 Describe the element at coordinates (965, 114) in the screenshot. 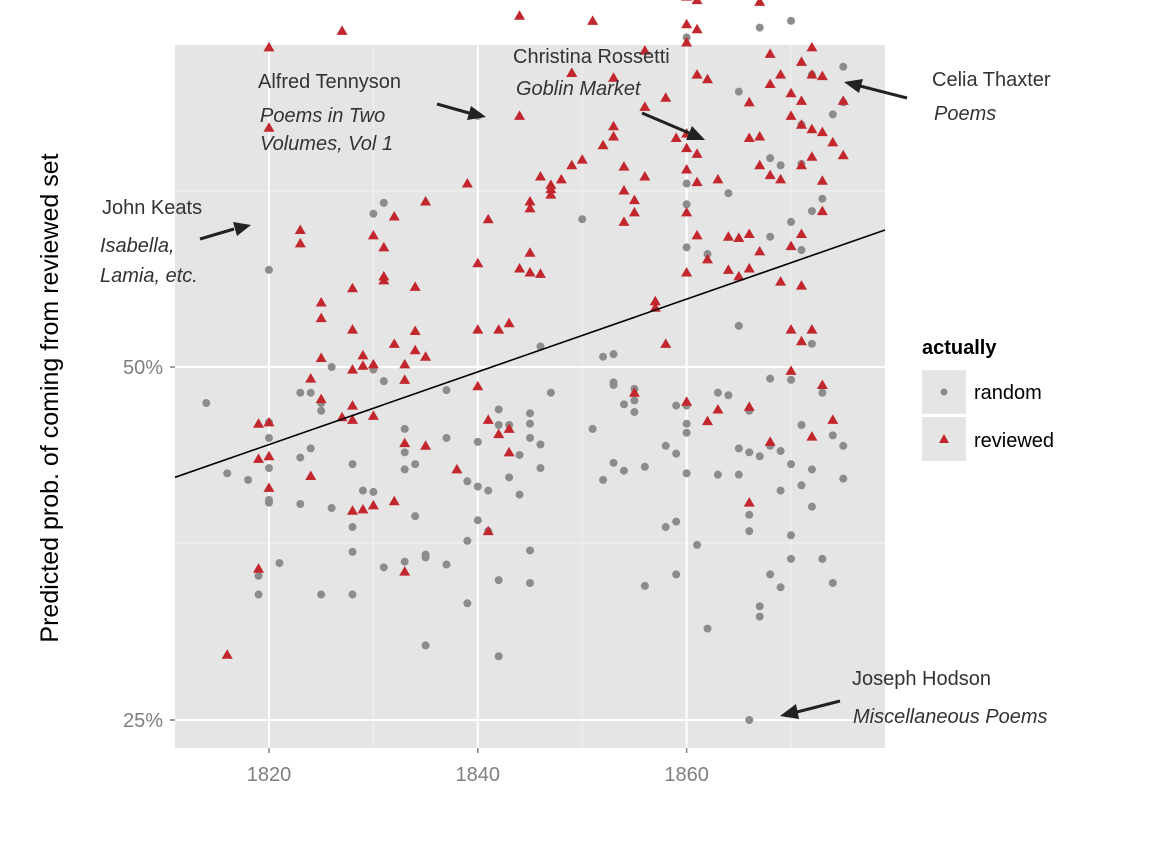

I see `annotation-work: Poems` at that location.